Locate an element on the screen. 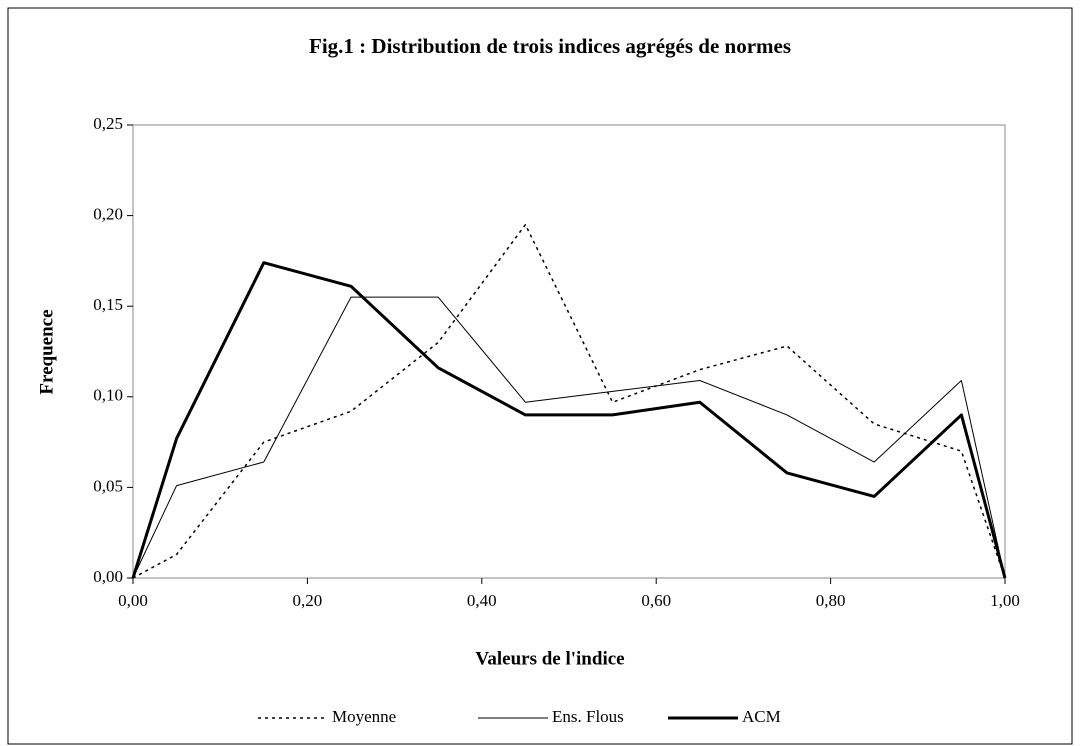  y-tick-label: 0,00 is located at coordinates (108, 576).